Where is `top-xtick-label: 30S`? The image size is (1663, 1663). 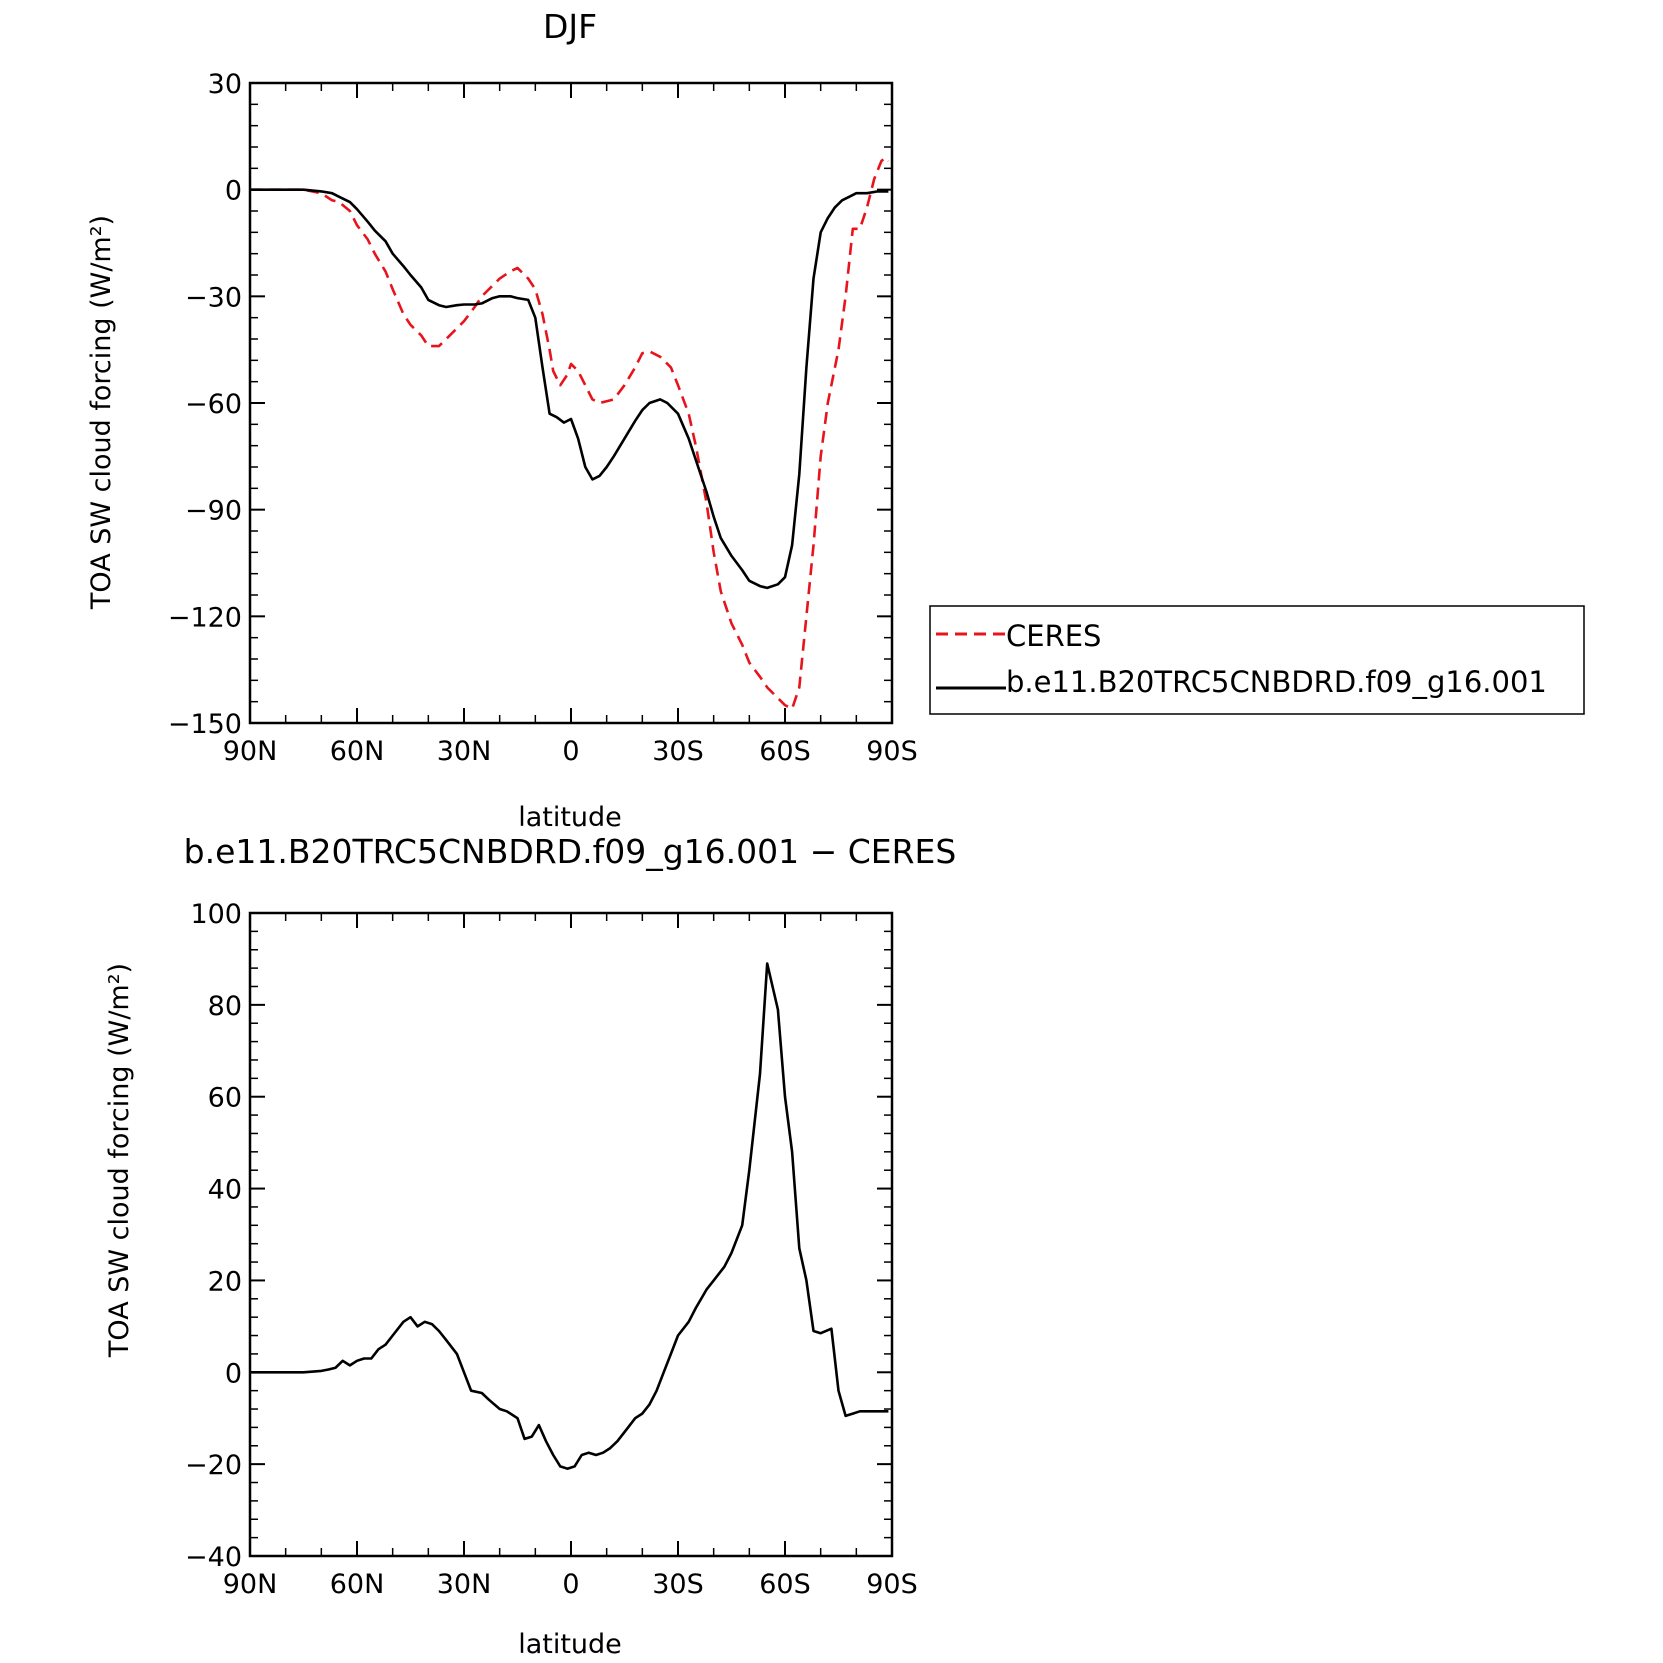 top-xtick-label: 30S is located at coordinates (678, 751).